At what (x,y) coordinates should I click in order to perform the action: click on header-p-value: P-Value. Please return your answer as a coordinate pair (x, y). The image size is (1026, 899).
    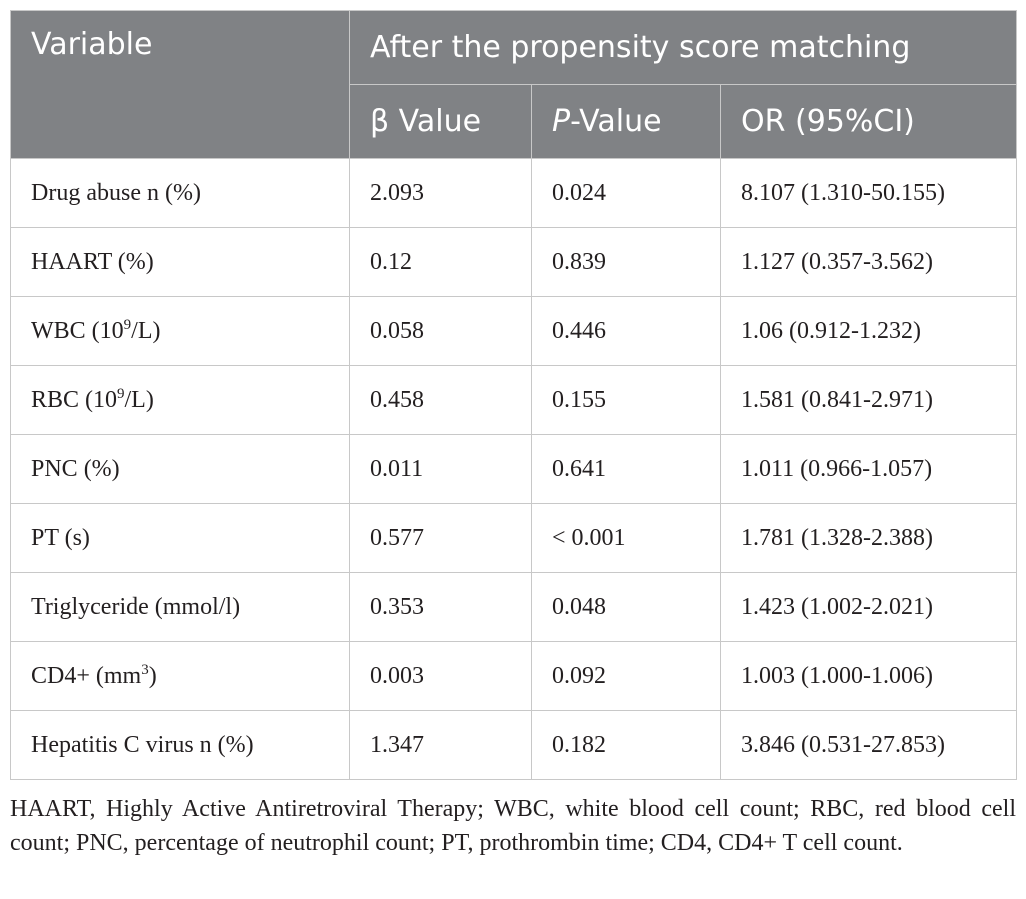
    Looking at the image, I should click on (626, 121).